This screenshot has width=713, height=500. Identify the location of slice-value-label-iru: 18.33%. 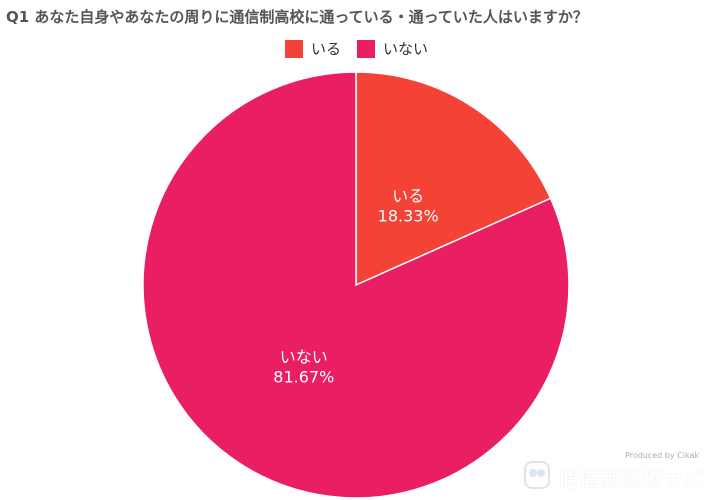
(408, 216).